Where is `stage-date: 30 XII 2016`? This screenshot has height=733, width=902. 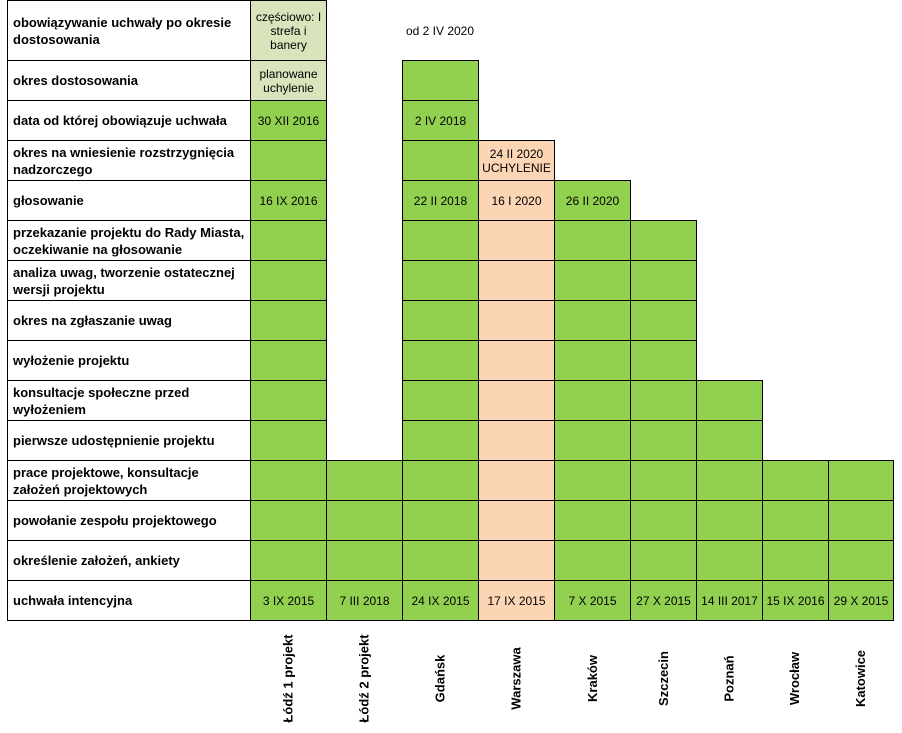 stage-date: 30 XII 2016 is located at coordinates (288, 120).